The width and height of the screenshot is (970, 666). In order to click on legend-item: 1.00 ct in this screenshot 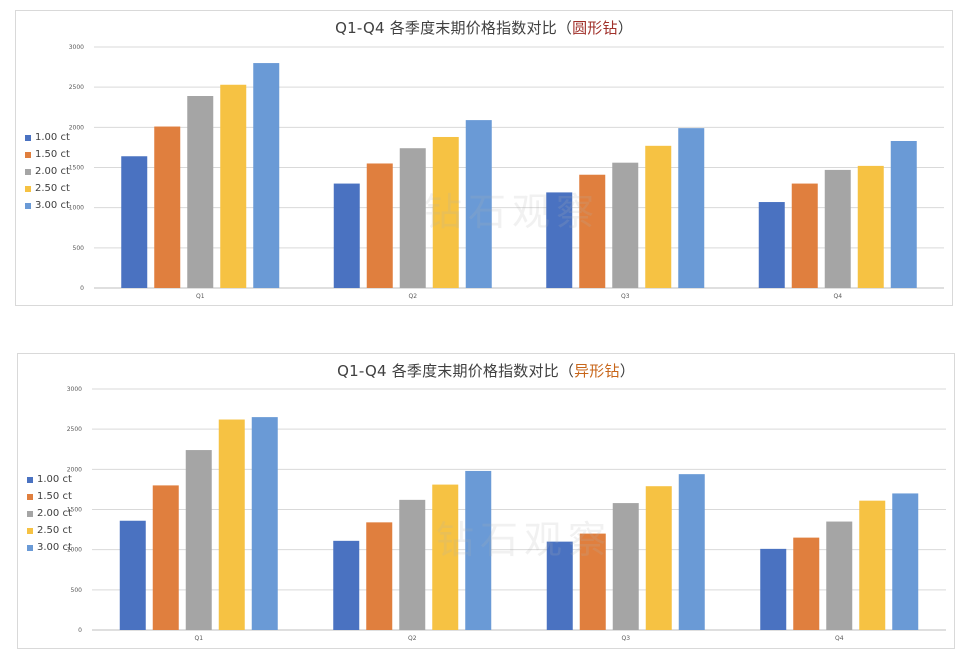, I will do `click(47, 137)`.